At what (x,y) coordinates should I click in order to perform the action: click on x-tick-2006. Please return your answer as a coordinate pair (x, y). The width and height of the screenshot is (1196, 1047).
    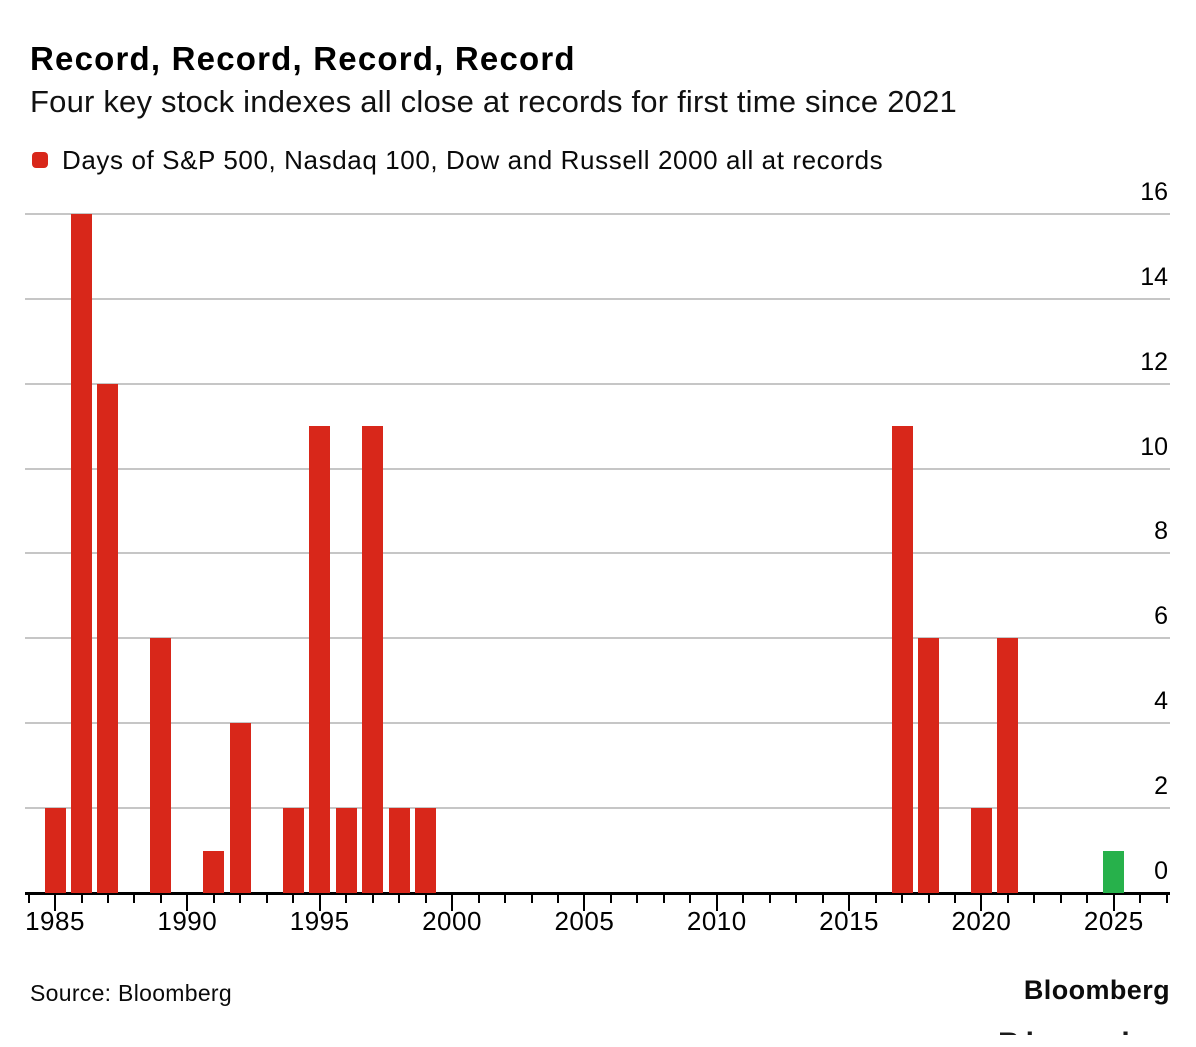
    Looking at the image, I should click on (610, 899).